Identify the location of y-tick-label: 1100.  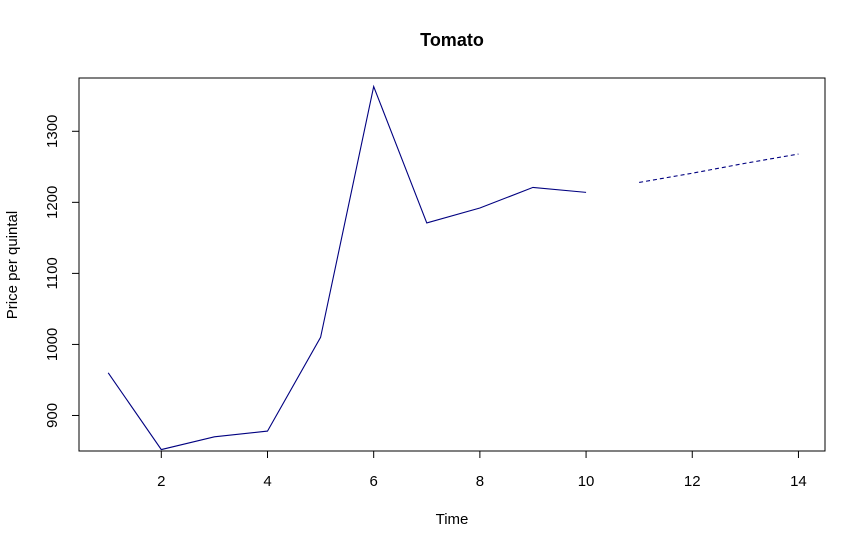
(52, 273).